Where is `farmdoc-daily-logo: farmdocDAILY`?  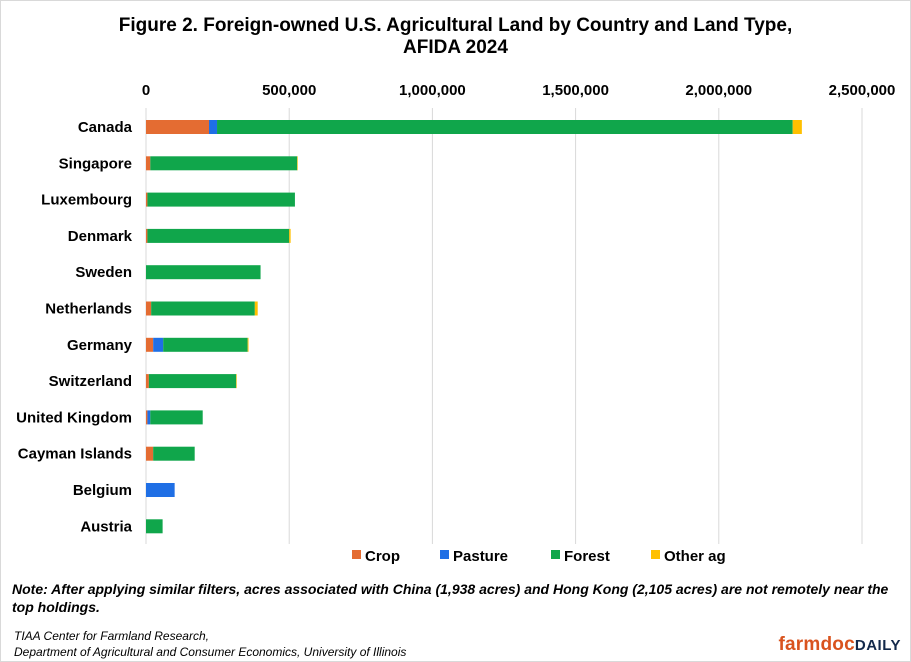
farmdoc-daily-logo: farmdocDAILY is located at coordinates (840, 645).